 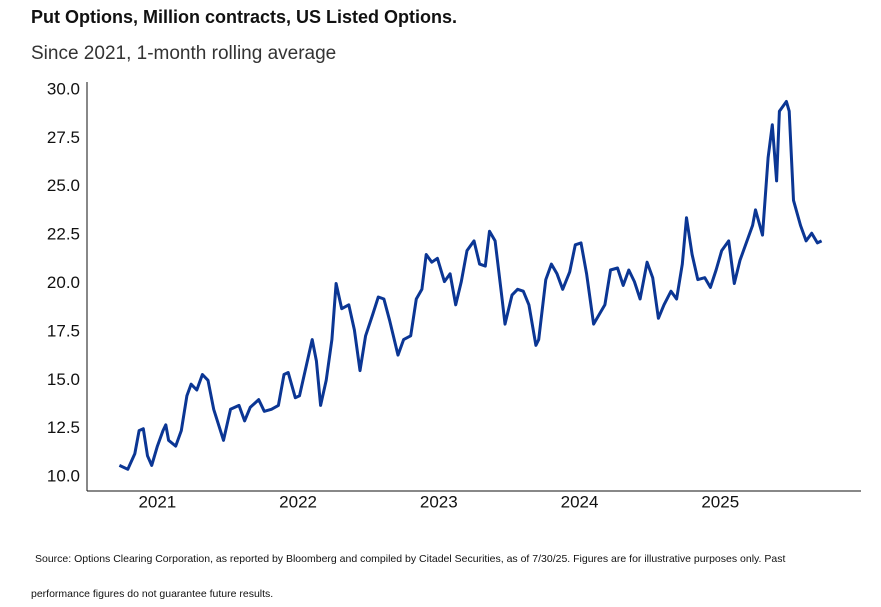 I want to click on y-tick-label: 20.0, so click(x=63, y=282).